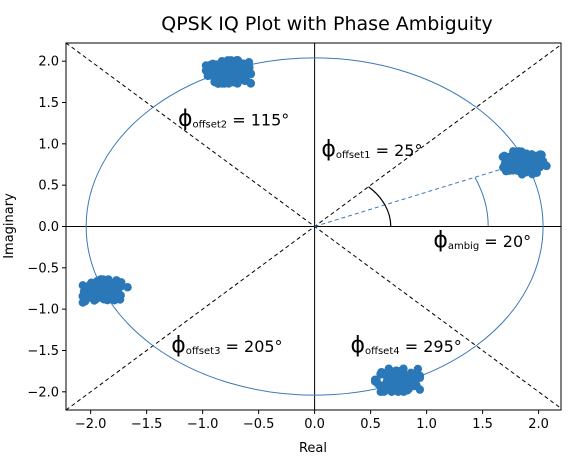 This screenshot has width=576, height=460. What do you see at coordinates (482, 424) in the screenshot?
I see `x-tick-label: 1.5` at bounding box center [482, 424].